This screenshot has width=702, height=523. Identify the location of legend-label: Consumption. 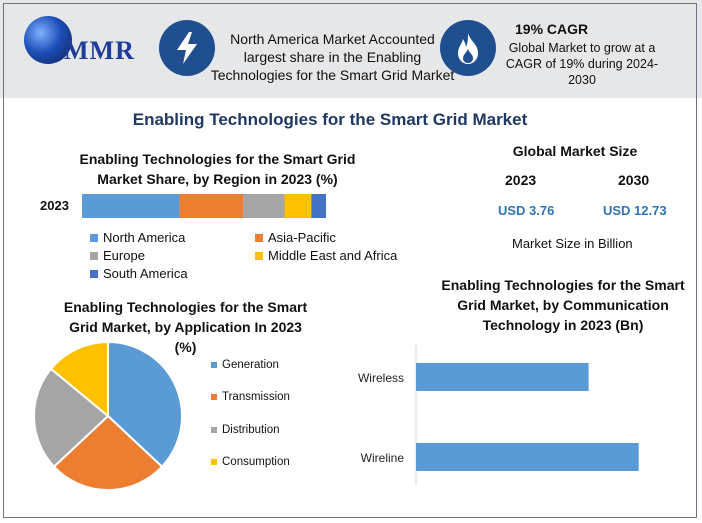
(256, 462).